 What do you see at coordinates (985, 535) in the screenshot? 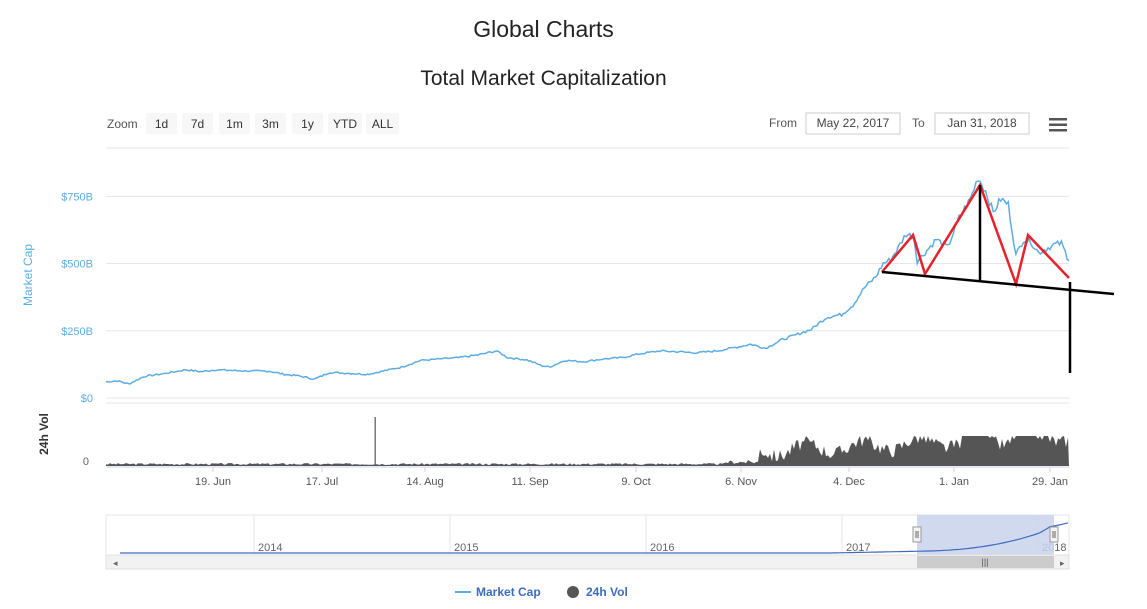
I see `navigator-selected-range` at bounding box center [985, 535].